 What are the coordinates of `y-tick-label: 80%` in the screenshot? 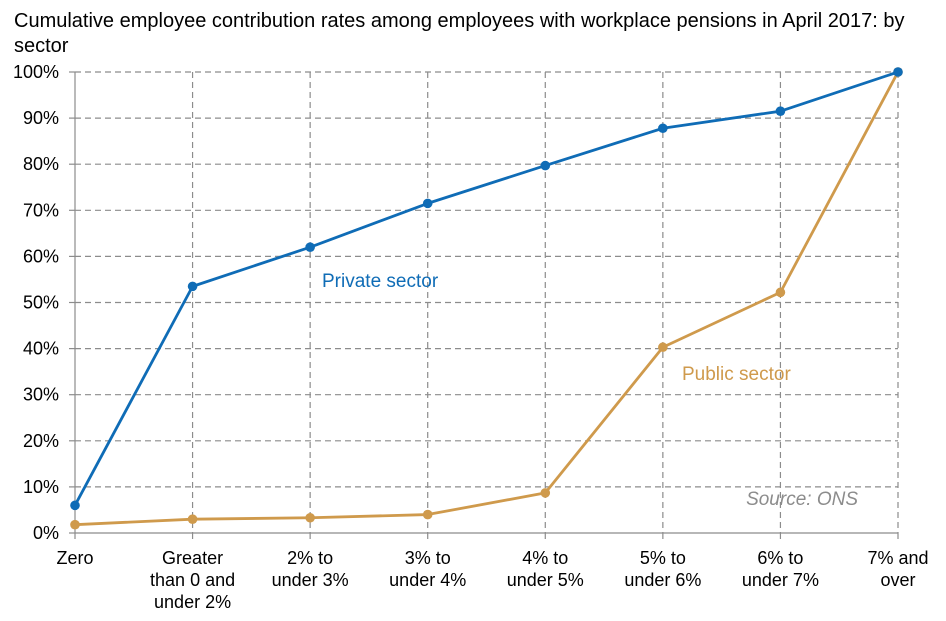 It's located at (41, 164).